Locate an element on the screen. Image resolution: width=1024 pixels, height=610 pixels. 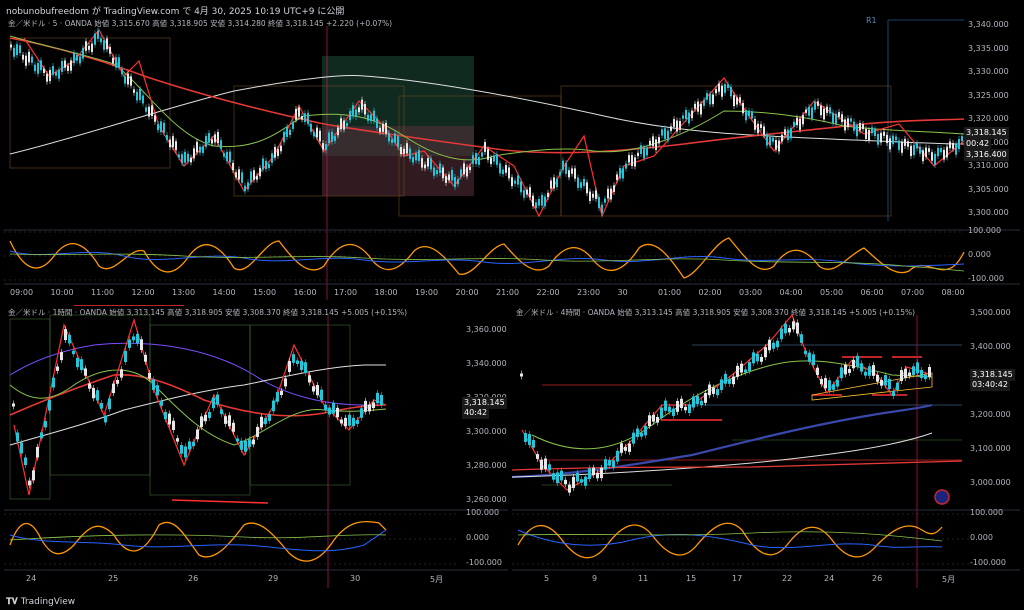
tradingview-brand: 𝐓𝐕 TradingView is located at coordinates (40, 602).